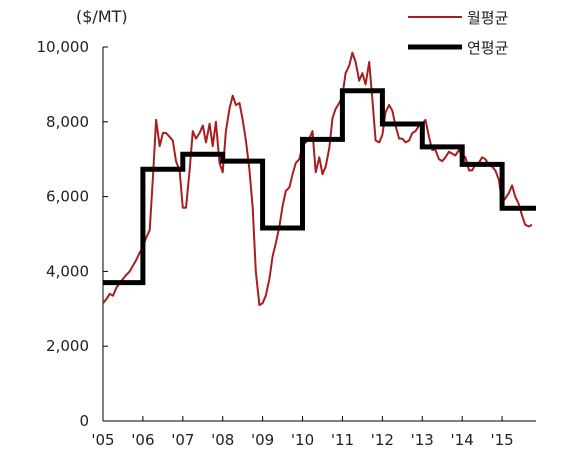 Image resolution: width=573 pixels, height=463 pixels. I want to click on y-tick-label: 8,000, so click(67, 122).